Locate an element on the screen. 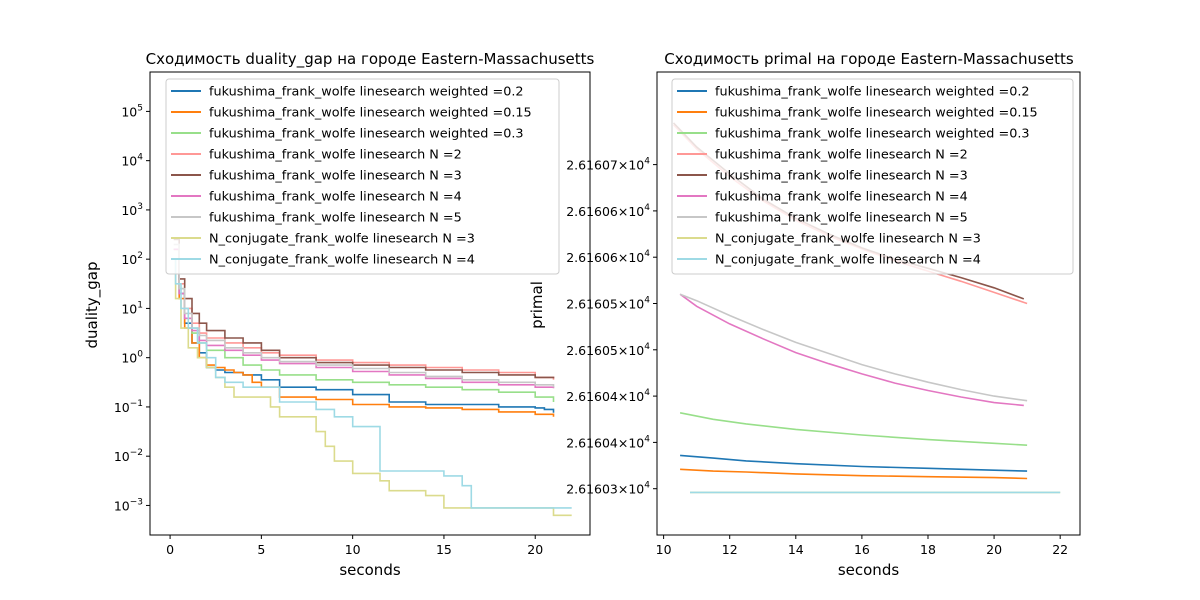 The width and height of the screenshot is (1200, 600). x-tick-label: 15 is located at coordinates (444, 549).